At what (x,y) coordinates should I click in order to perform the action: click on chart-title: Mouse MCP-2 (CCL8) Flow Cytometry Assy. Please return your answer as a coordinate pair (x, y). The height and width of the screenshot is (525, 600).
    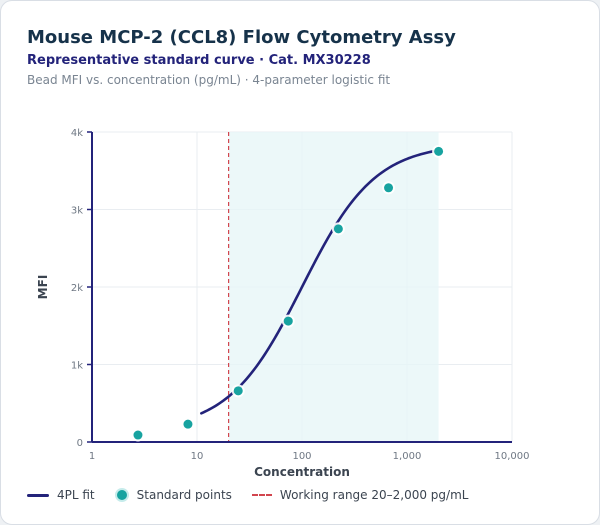
    Looking at the image, I should click on (241, 37).